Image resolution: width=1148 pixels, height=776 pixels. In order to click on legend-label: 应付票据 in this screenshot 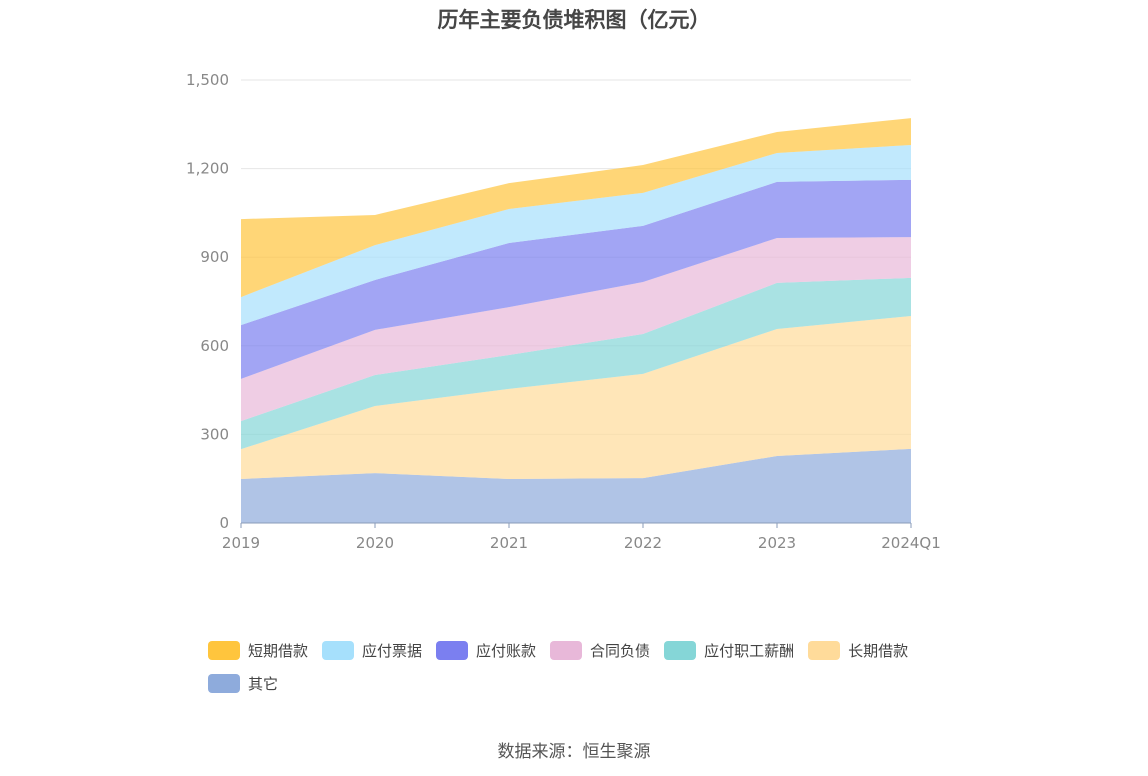, I will do `click(392, 650)`.